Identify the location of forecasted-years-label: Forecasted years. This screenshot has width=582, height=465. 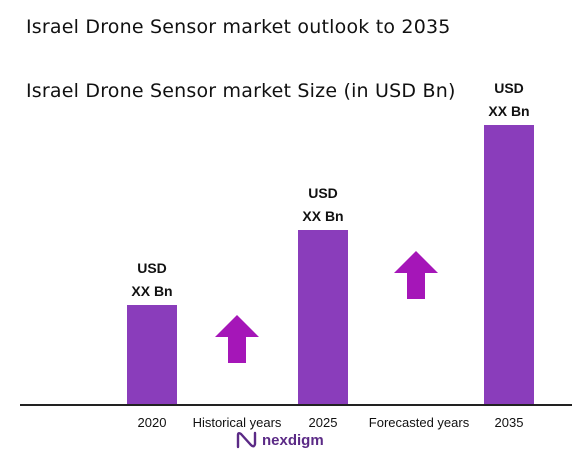
(419, 422).